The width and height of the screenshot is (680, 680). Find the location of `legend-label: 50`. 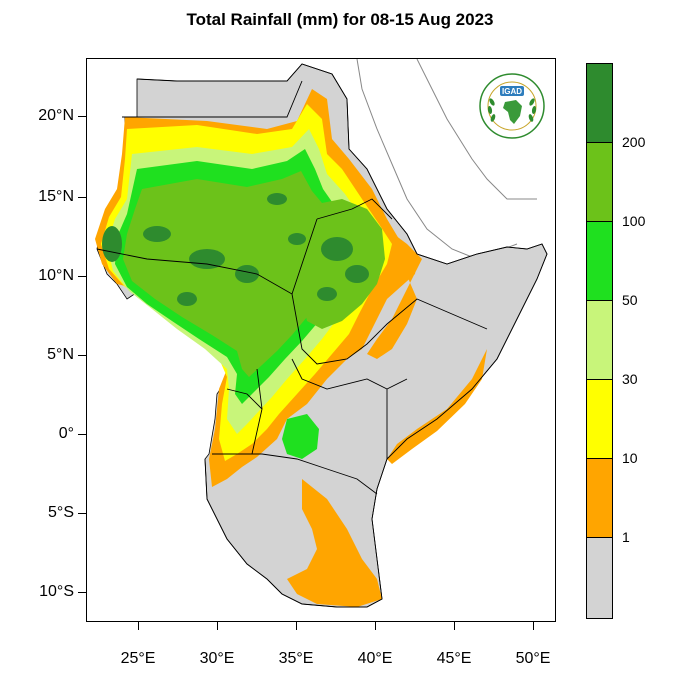

legend-label: 50 is located at coordinates (630, 300).